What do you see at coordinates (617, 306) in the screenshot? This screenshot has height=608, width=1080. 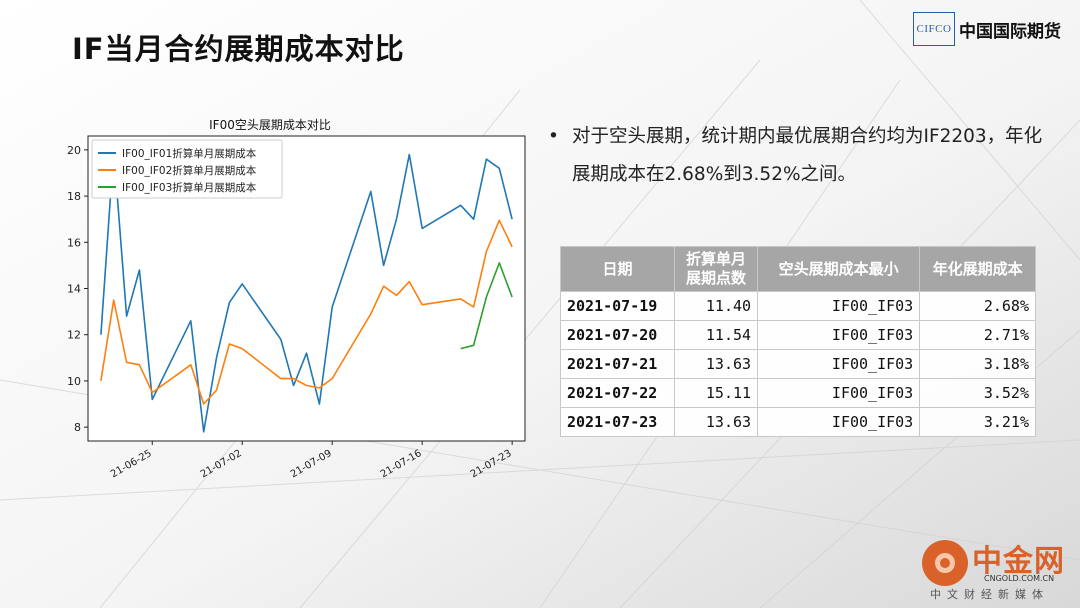 I see `cell-date: 2021-07-19` at bounding box center [617, 306].